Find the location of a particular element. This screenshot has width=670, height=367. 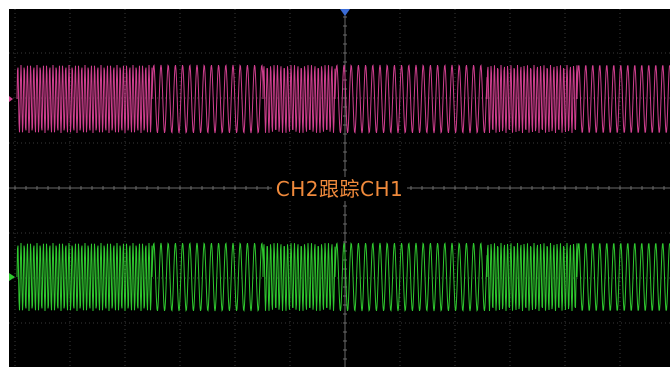

trigger-position-icon is located at coordinates (345, 12).